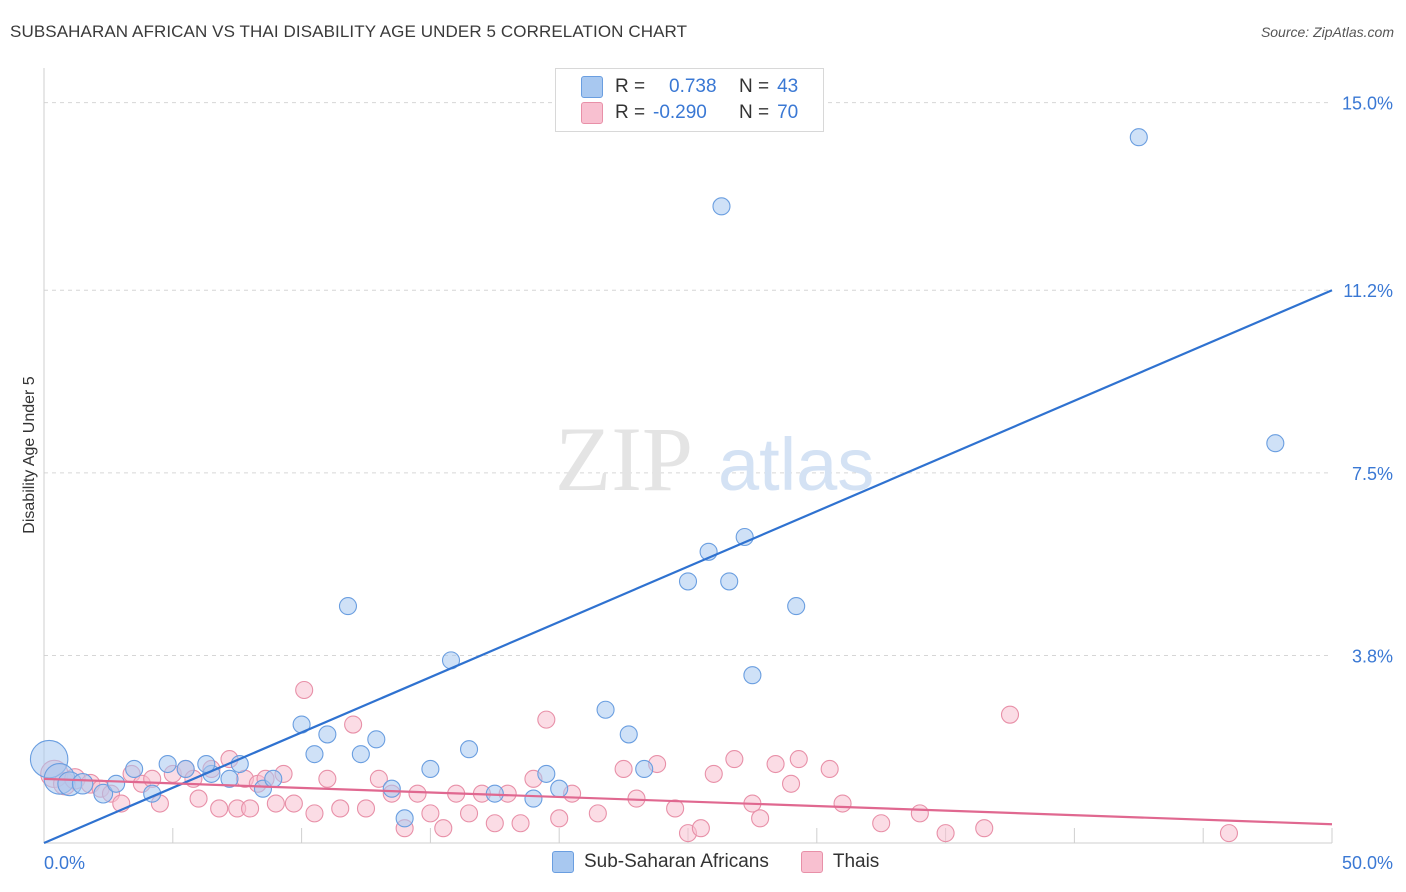 This screenshot has height=892, width=1406. I want to click on y-tick-label: 15.0%, so click(1367, 104).